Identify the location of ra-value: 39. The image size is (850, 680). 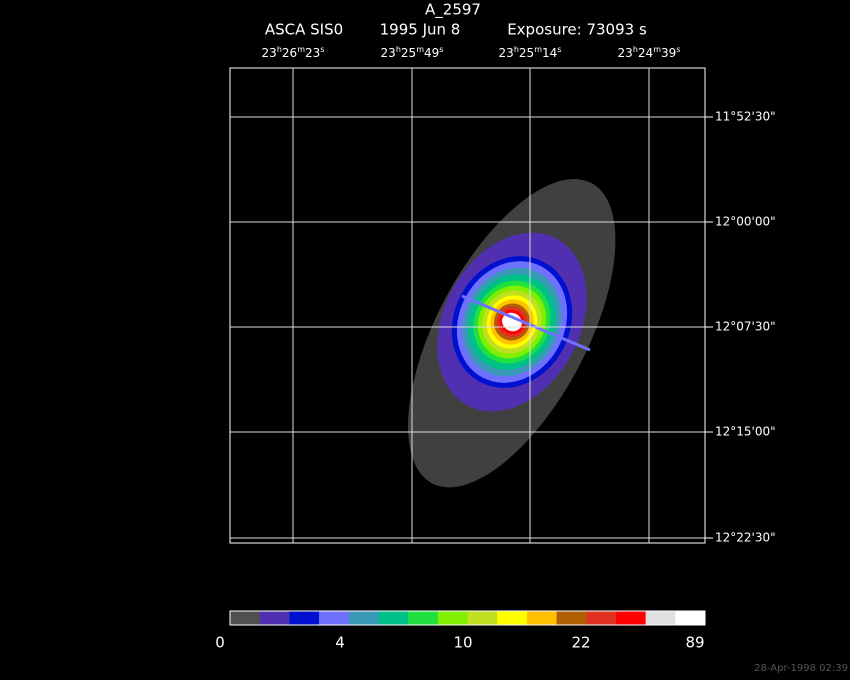
(668, 53).